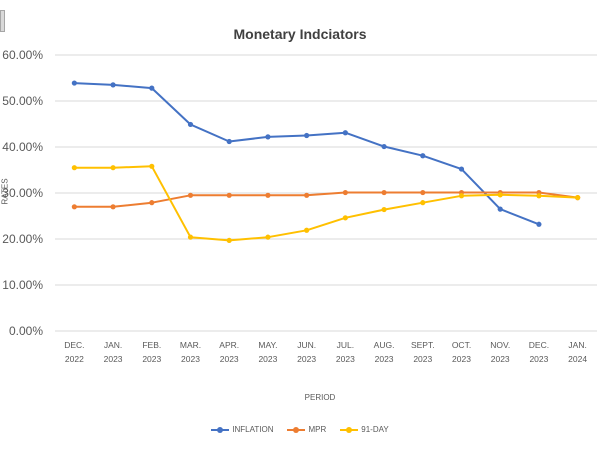 The height and width of the screenshot is (453, 600). I want to click on legend-label: MPR, so click(317, 429).